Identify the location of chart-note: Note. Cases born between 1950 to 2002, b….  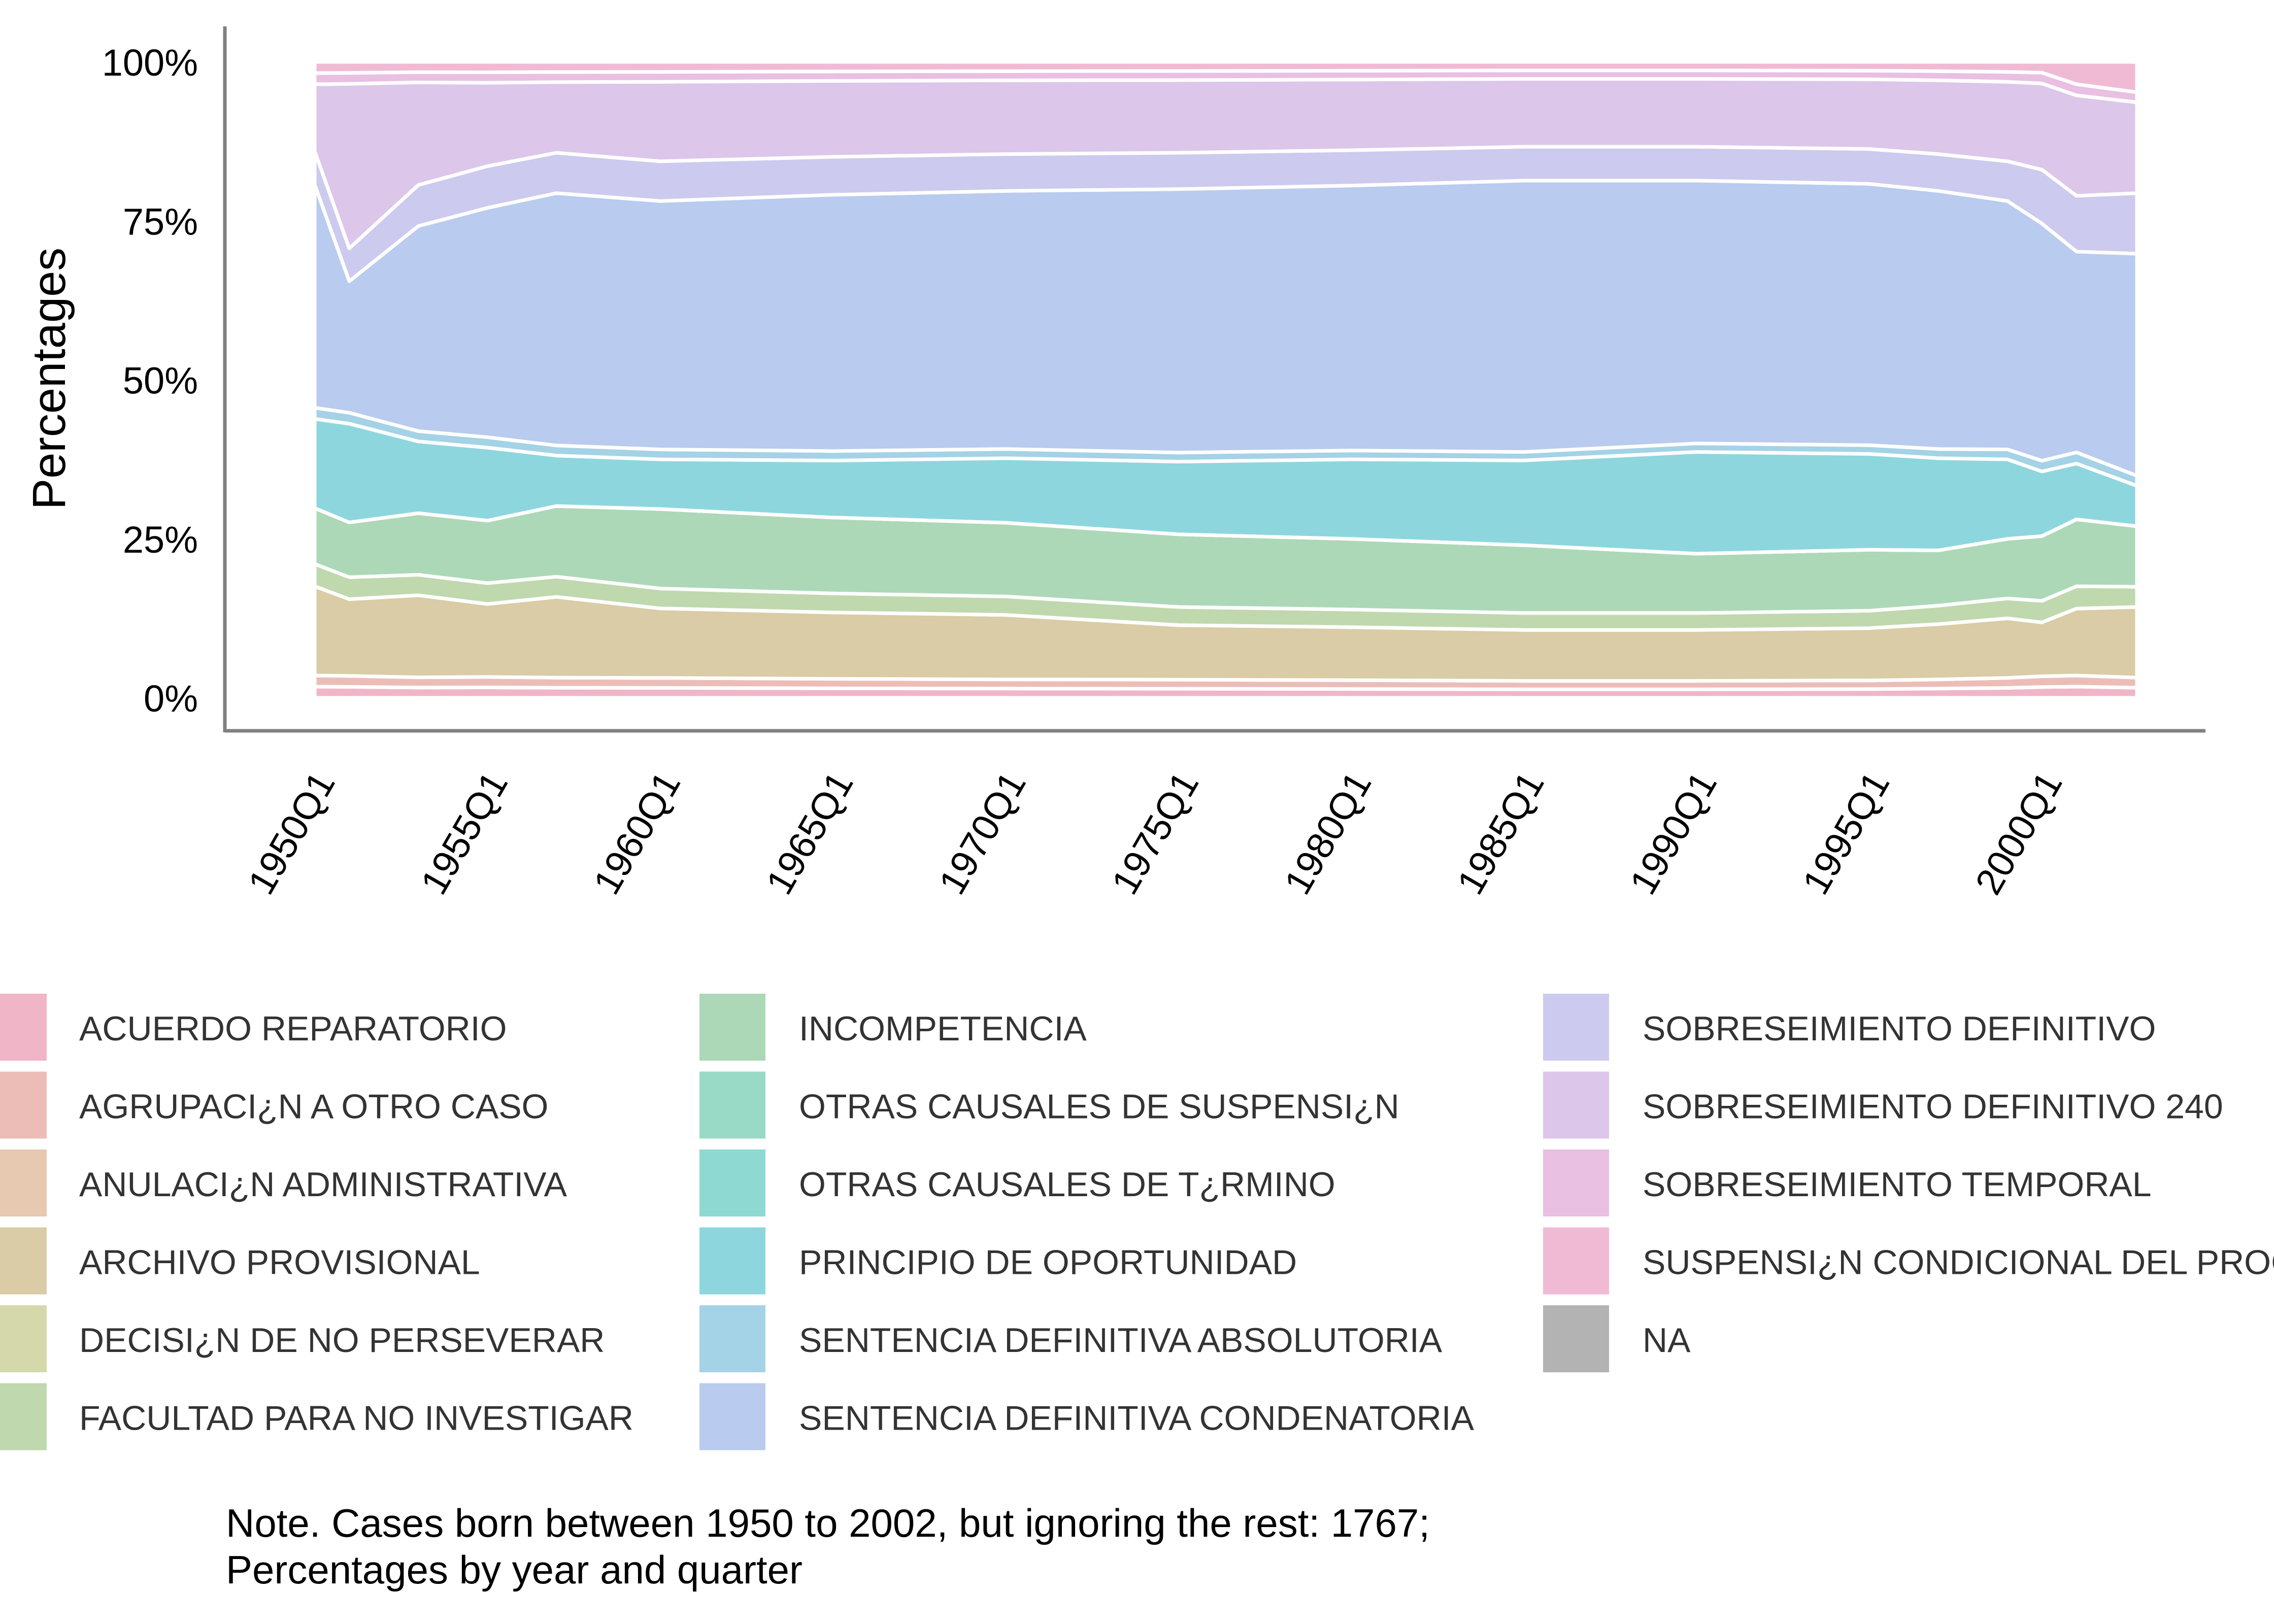
(828, 1546).